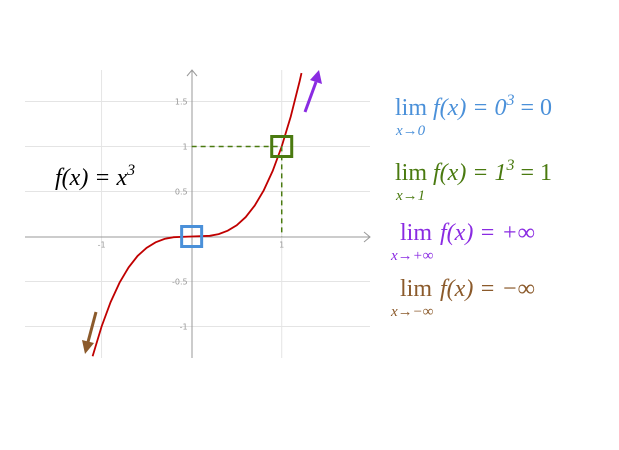 This screenshot has width=619, height=450. I want to click on guide-line, so click(237, 191).